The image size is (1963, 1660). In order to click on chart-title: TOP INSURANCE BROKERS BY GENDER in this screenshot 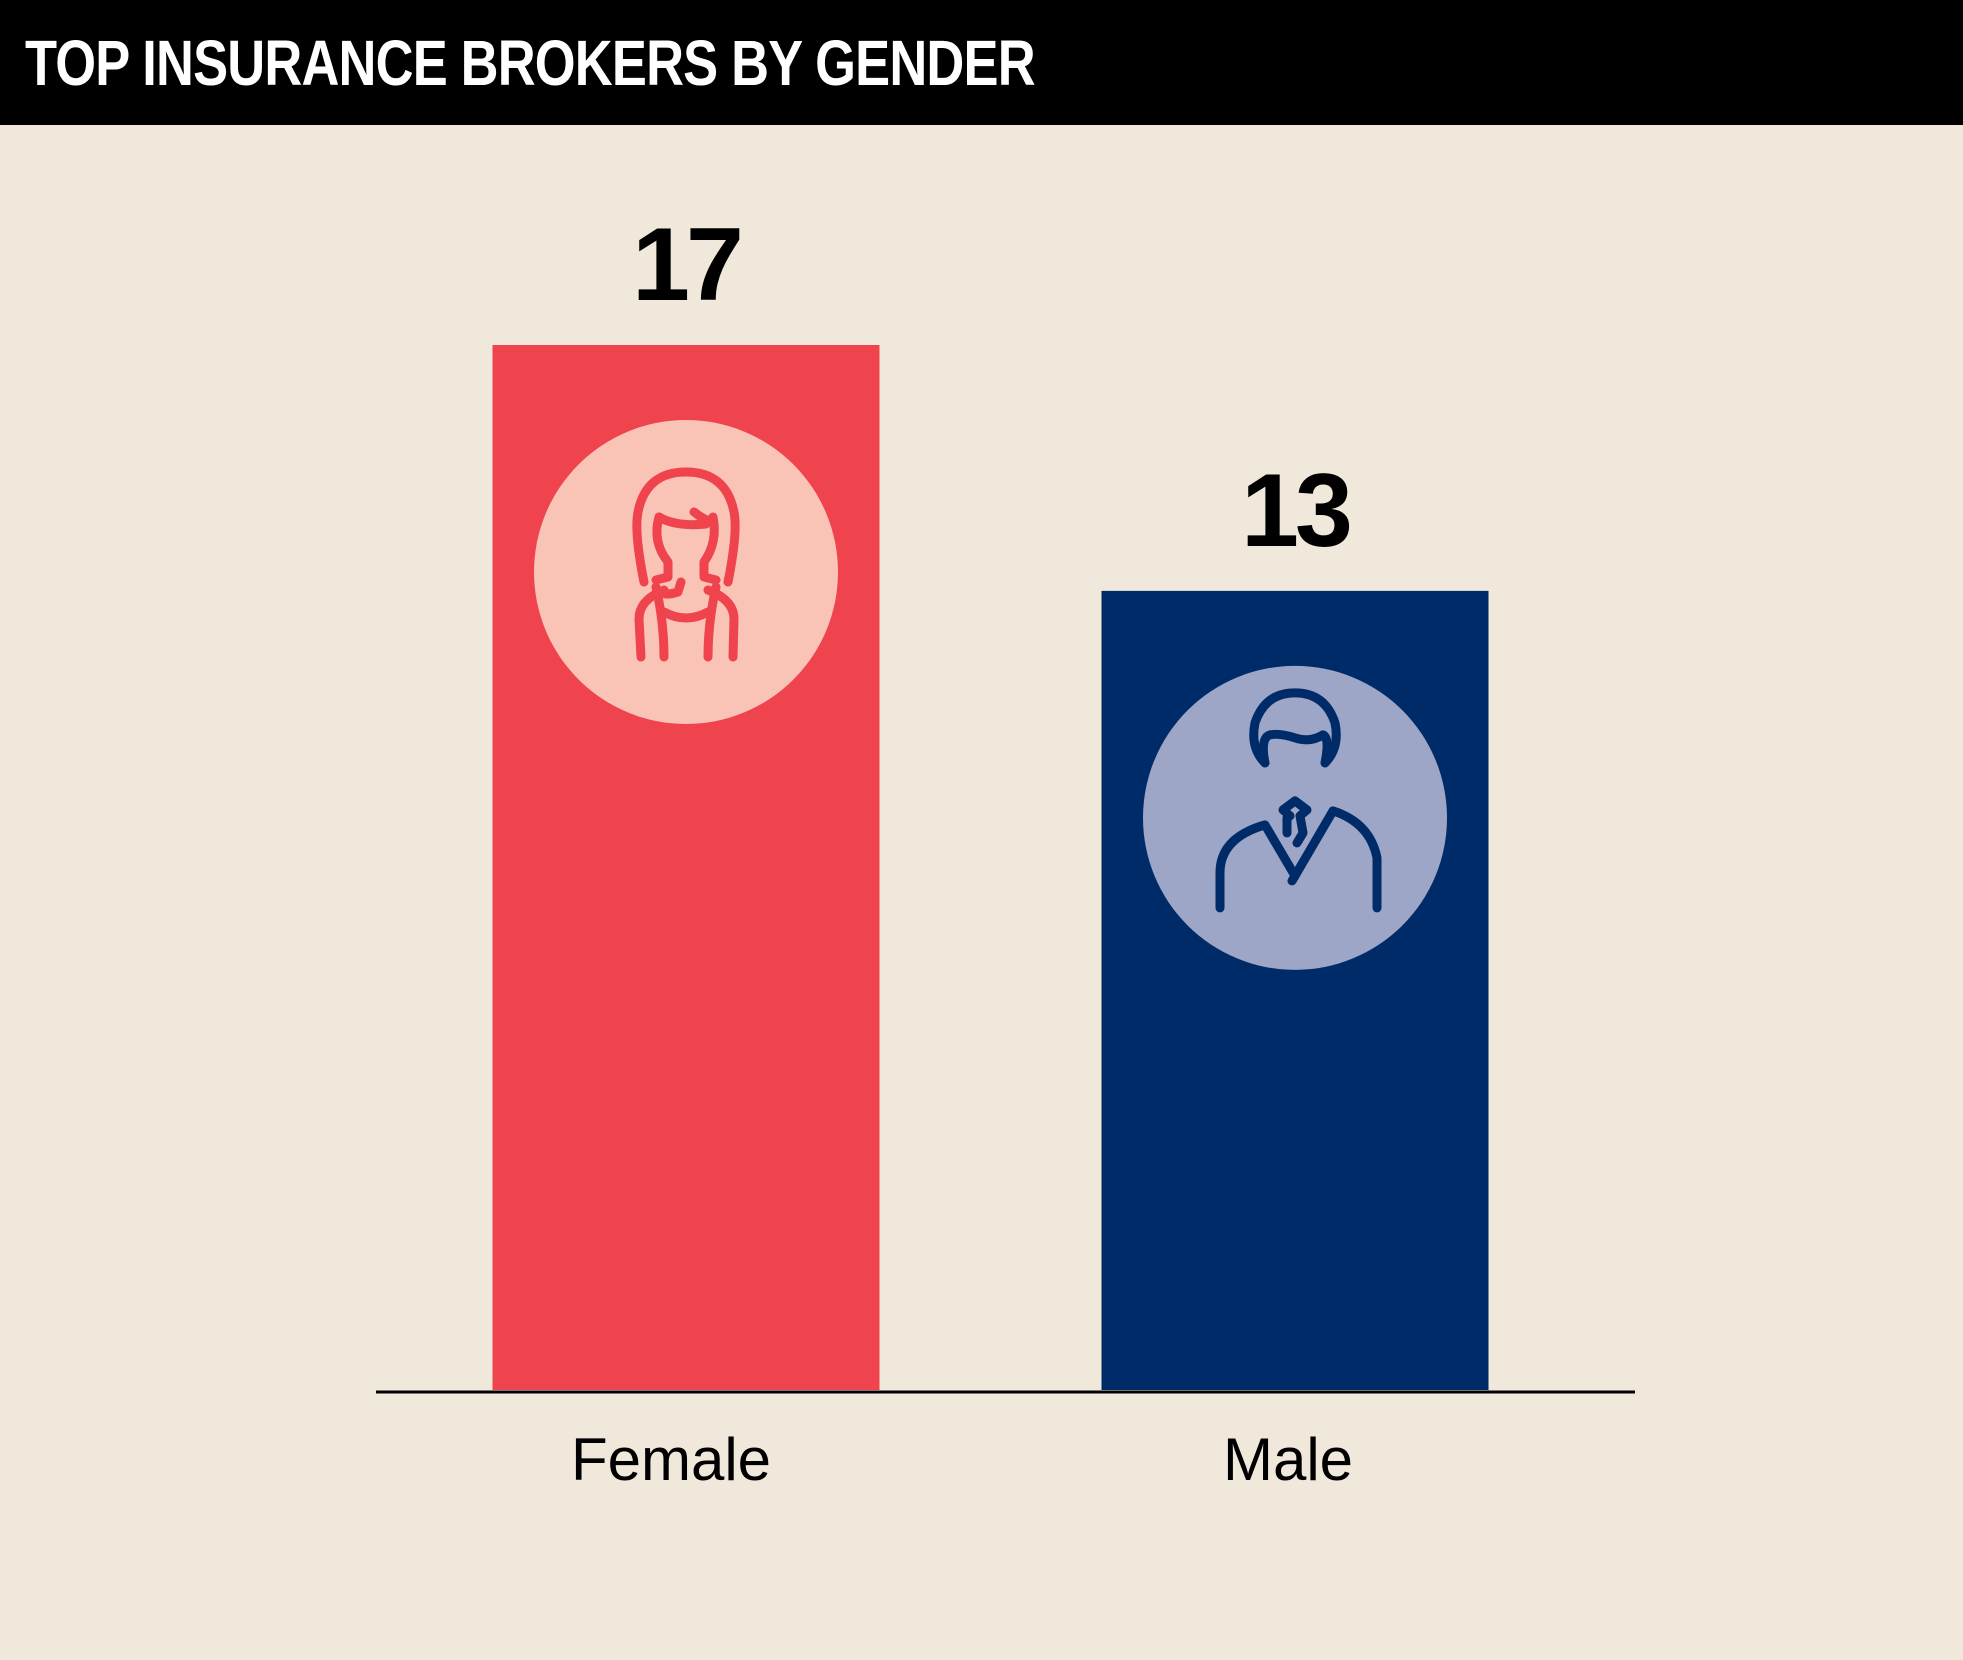, I will do `click(530, 63)`.